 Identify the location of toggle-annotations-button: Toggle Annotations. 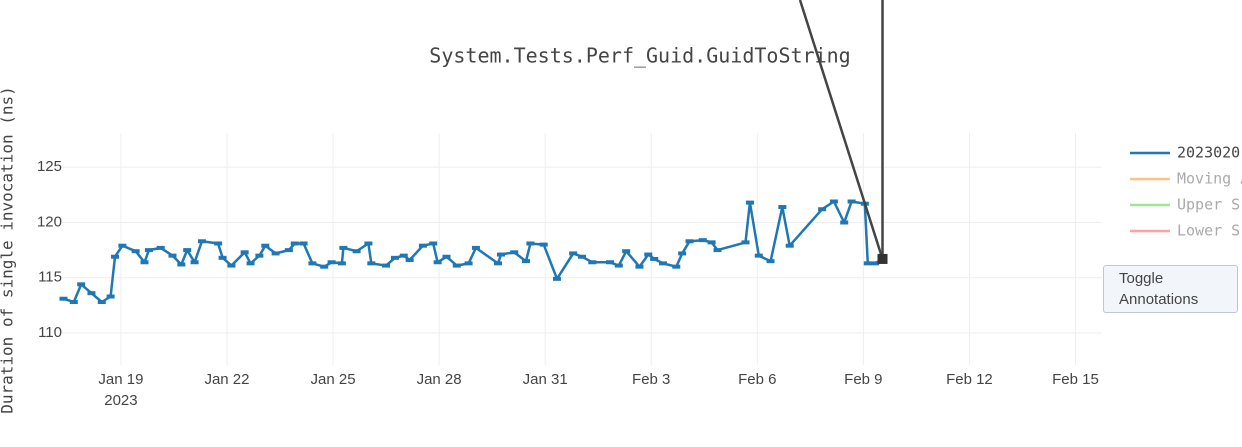
(1170, 289).